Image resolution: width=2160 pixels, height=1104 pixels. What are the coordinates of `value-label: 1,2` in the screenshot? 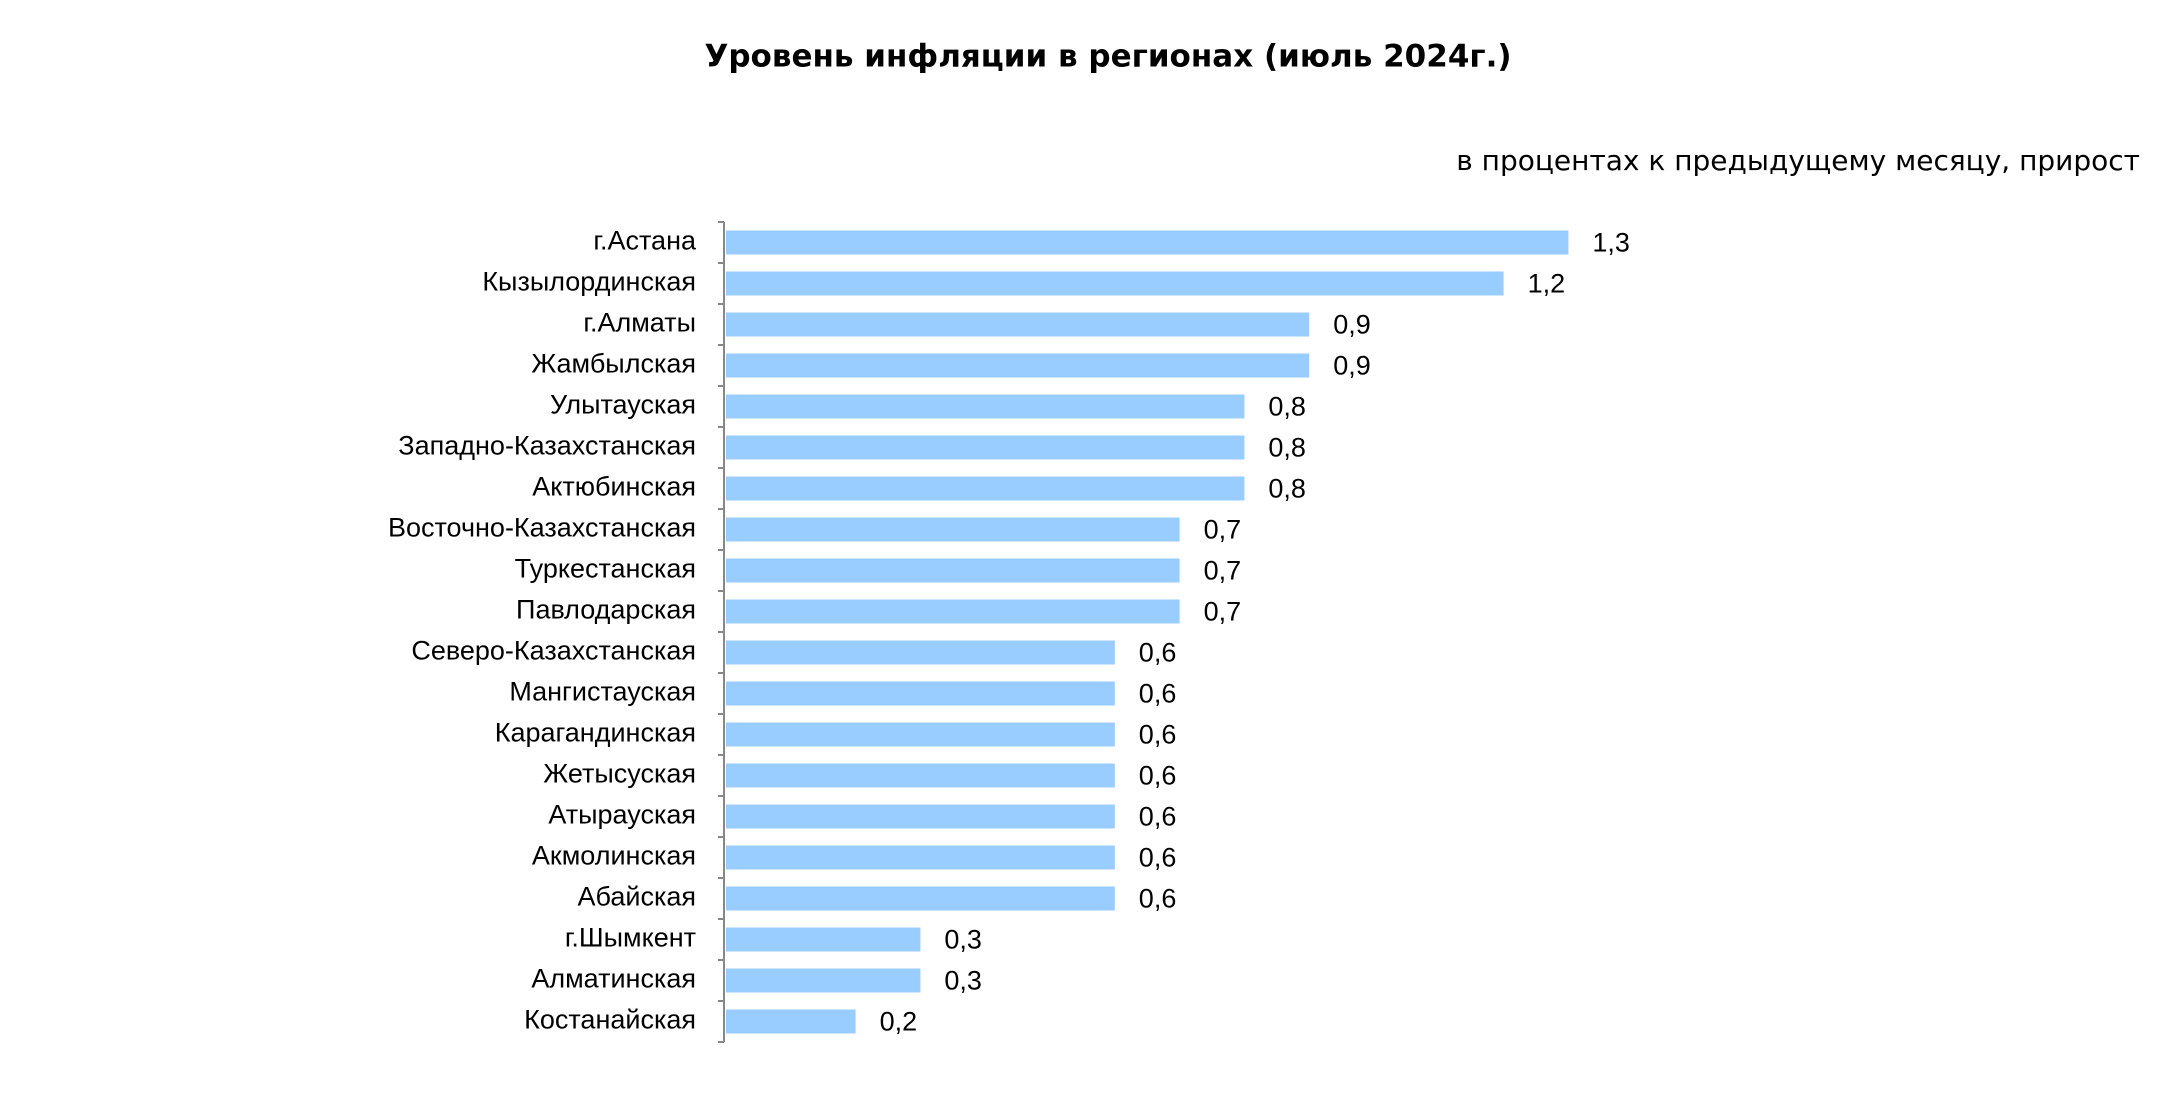 It's located at (1547, 284).